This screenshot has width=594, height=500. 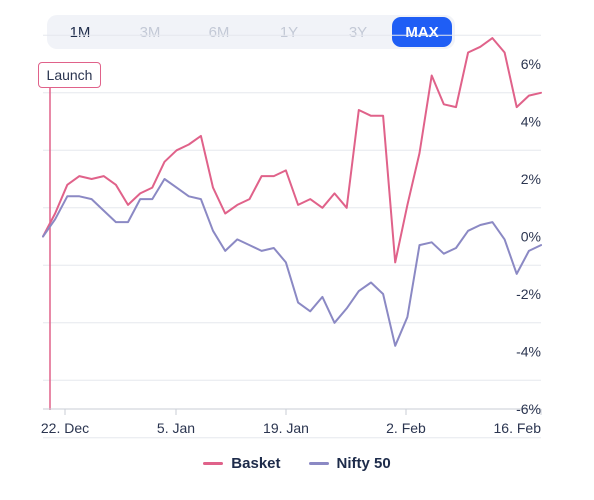 I want to click on y-tick-label-2: 2%, so click(x=531, y=179).